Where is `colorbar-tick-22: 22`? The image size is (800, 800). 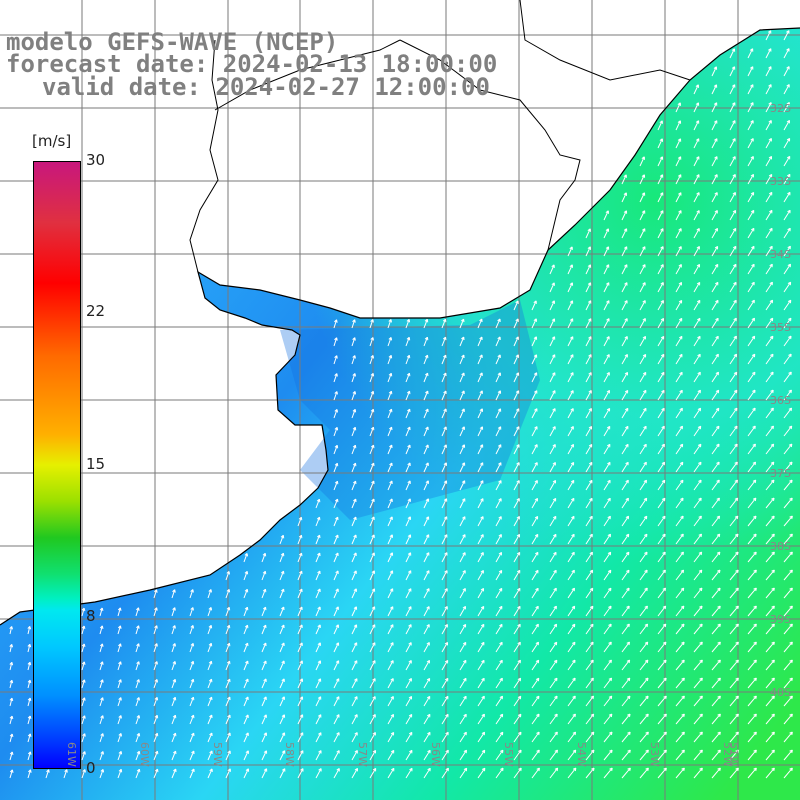 colorbar-tick-22: 22 is located at coordinates (96, 311).